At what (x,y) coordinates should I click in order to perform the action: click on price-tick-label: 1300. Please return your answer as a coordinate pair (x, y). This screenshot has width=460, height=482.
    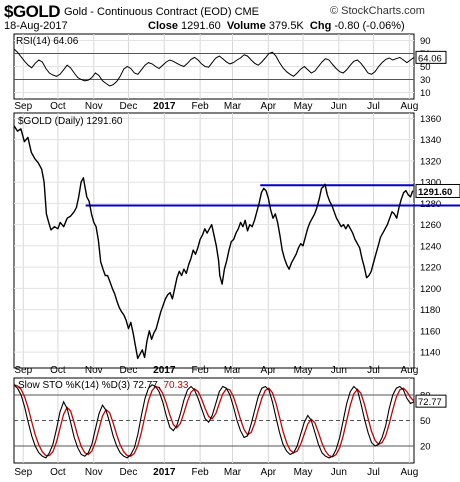
    Looking at the image, I should click on (430, 183).